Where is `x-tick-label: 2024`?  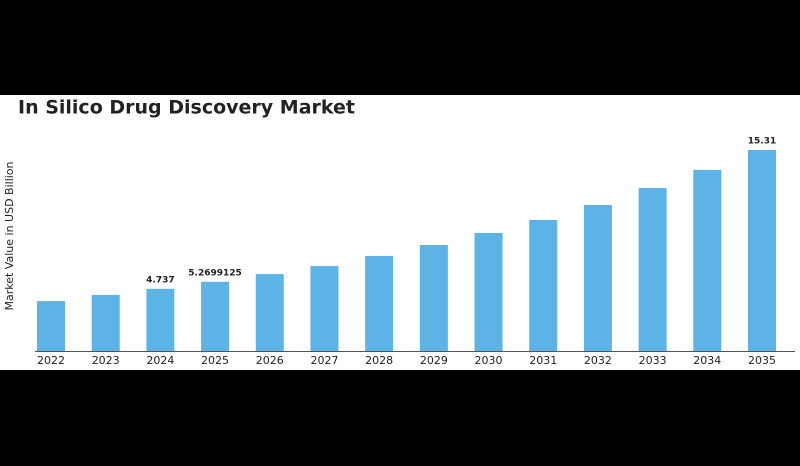 x-tick-label: 2024 is located at coordinates (160, 360).